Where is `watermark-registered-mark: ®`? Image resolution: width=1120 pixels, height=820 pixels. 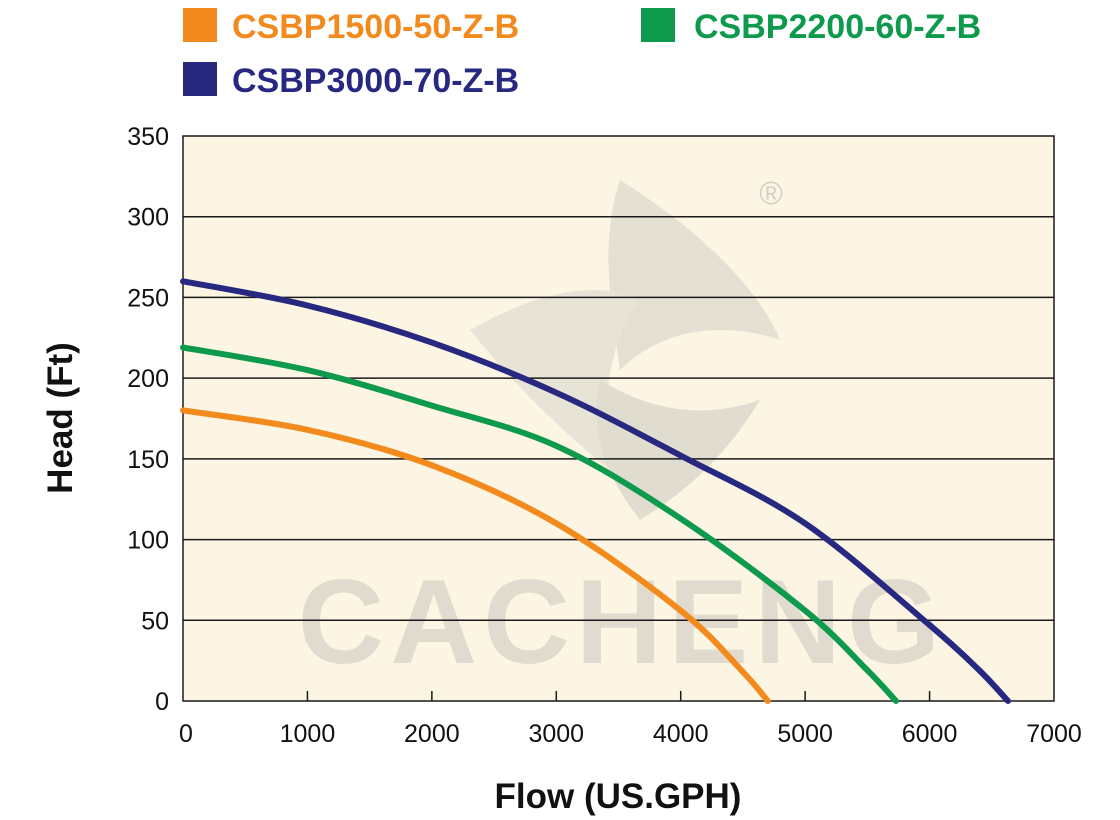 watermark-registered-mark: ® is located at coordinates (771, 193).